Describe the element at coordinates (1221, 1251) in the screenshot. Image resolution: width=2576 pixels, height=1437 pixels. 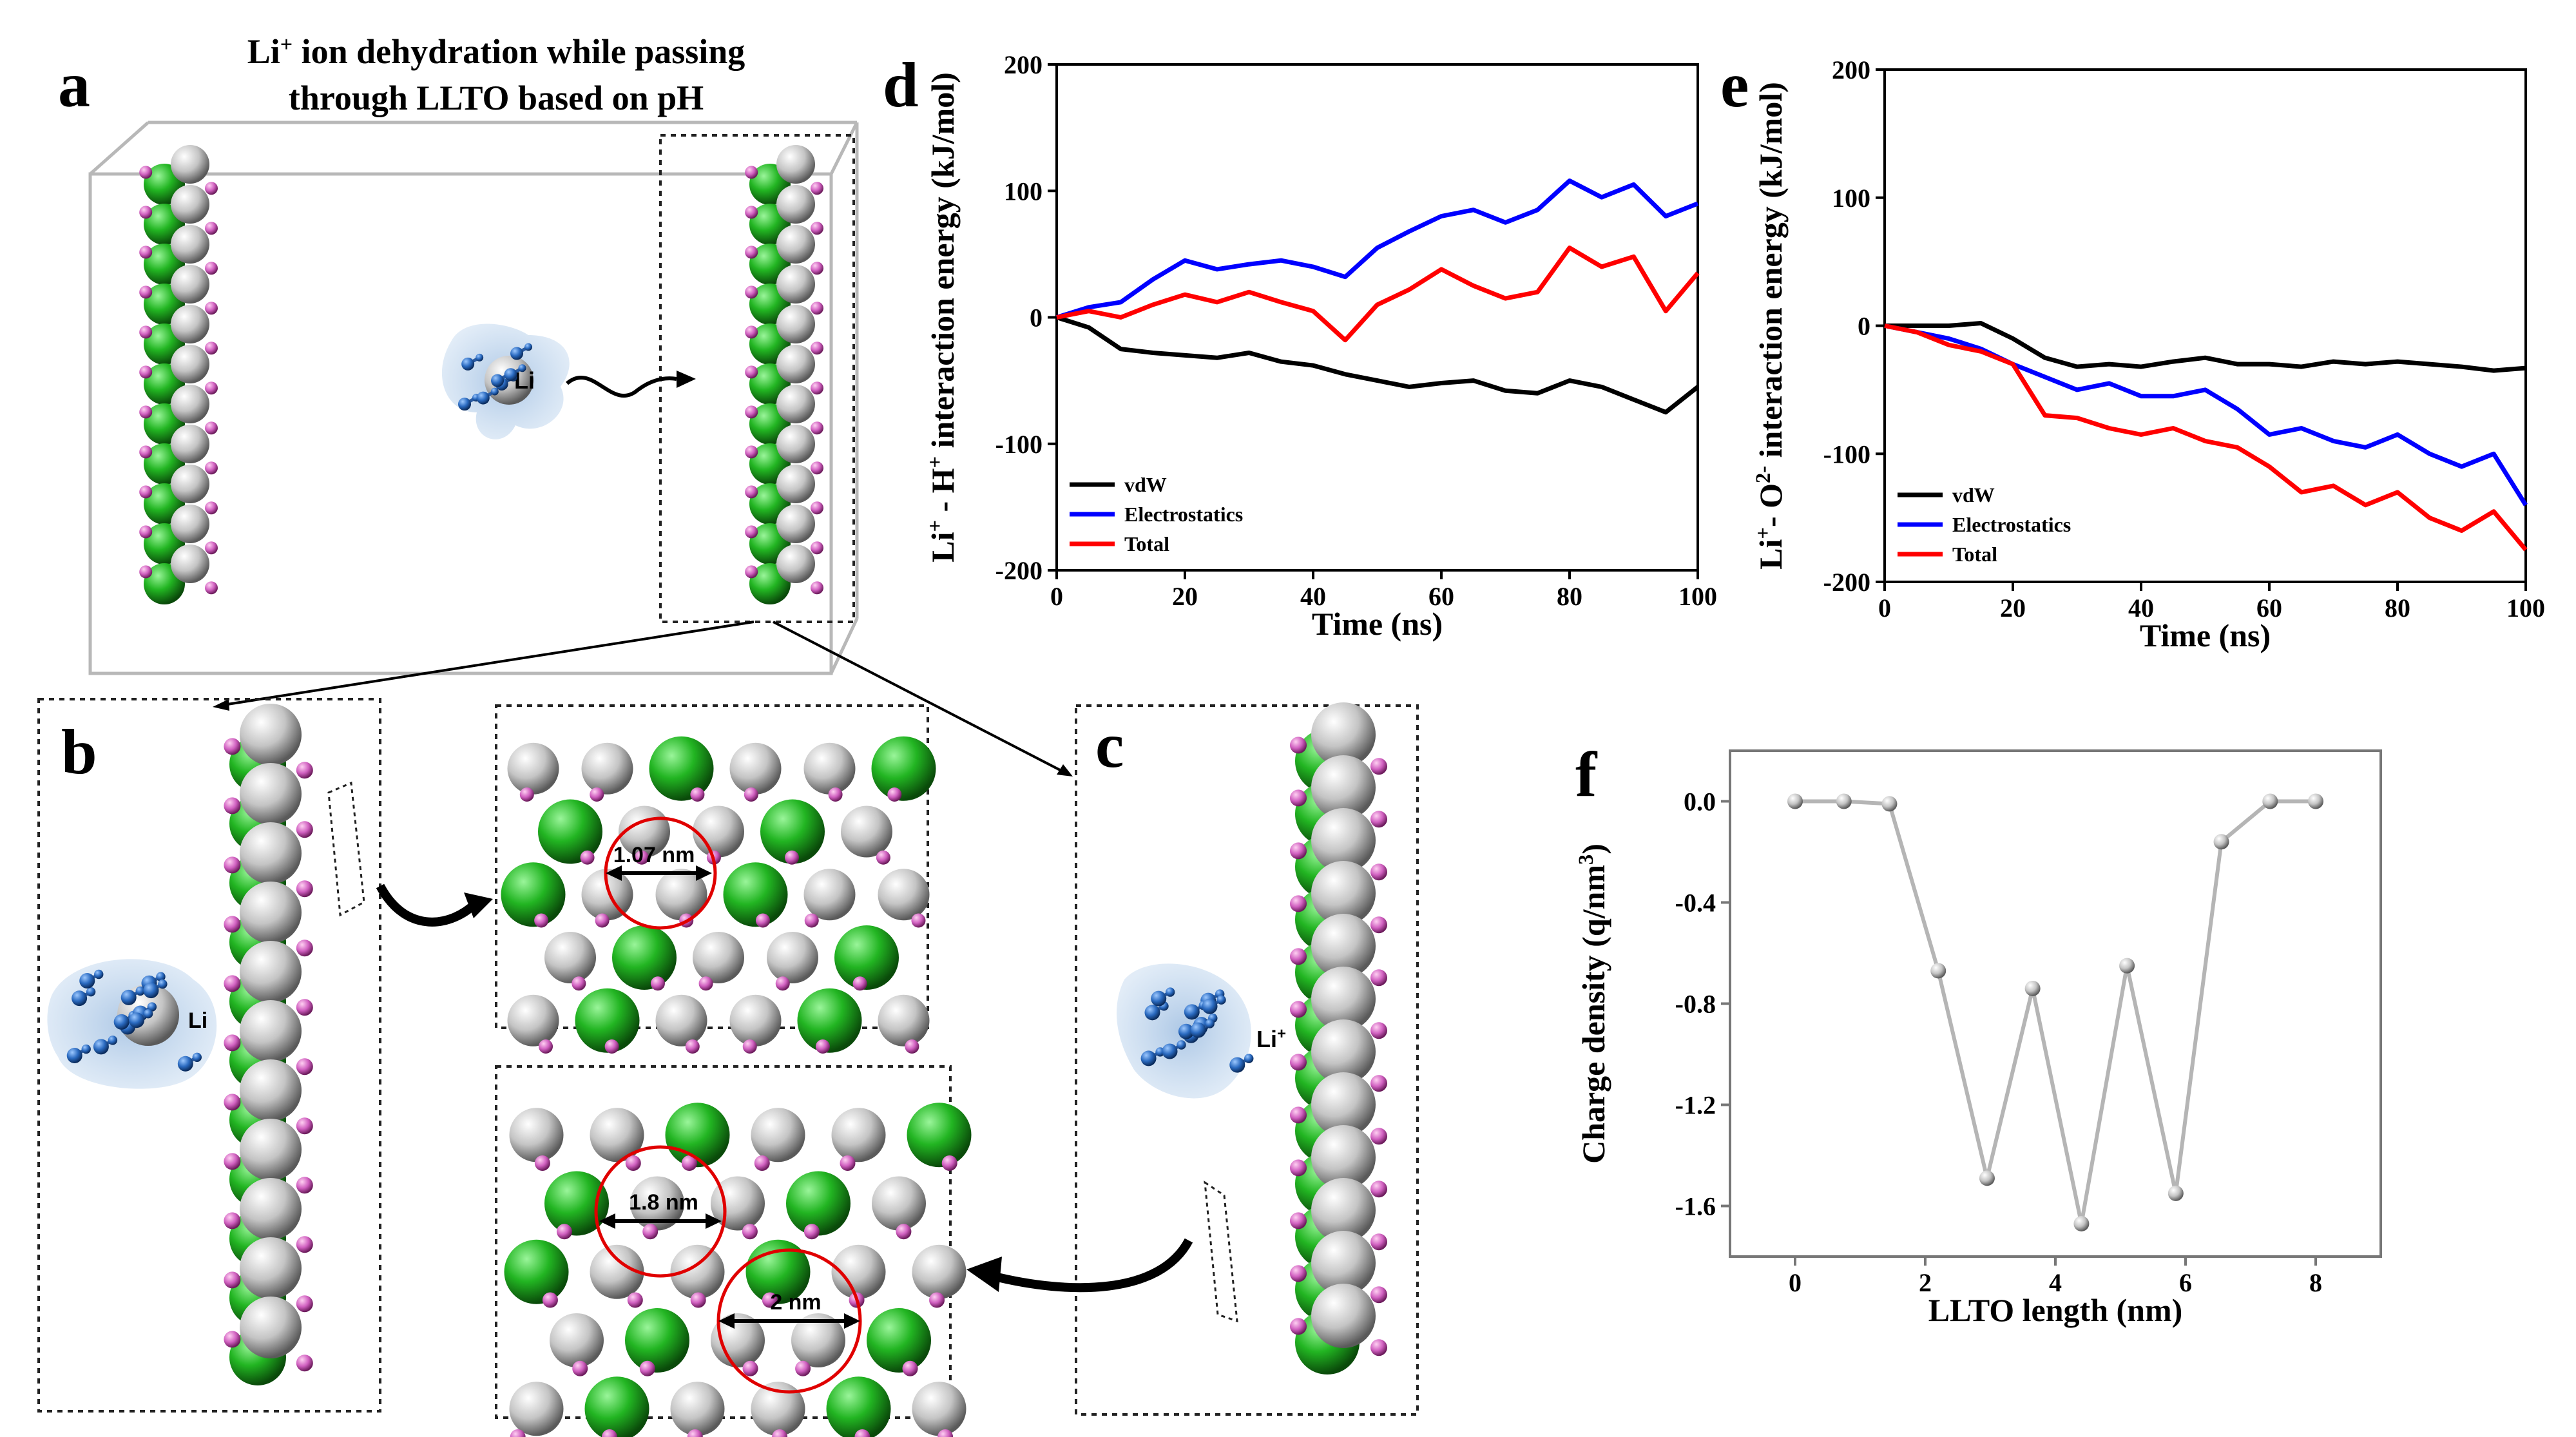
I see `zoom-selection-c` at that location.